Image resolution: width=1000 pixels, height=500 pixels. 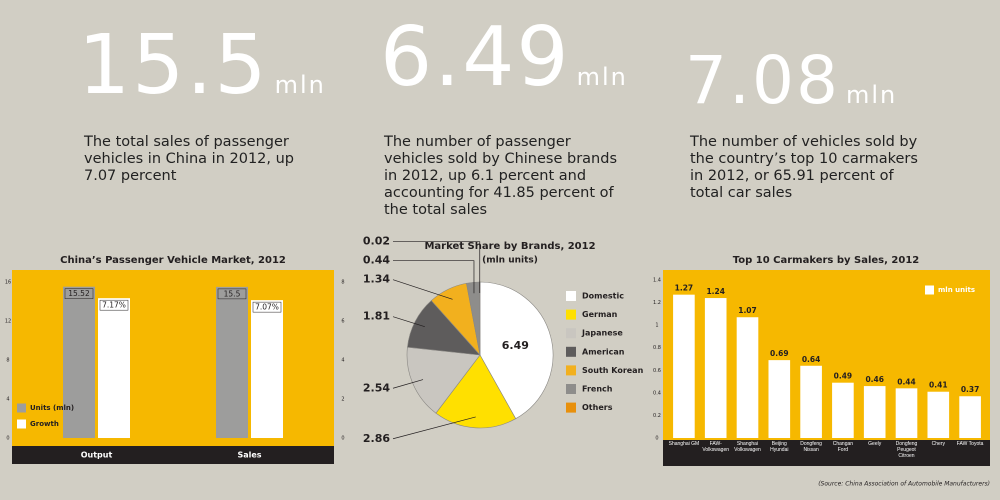 What do you see at coordinates (97, 455) in the screenshot?
I see `x-tick-label: Output` at bounding box center [97, 455].